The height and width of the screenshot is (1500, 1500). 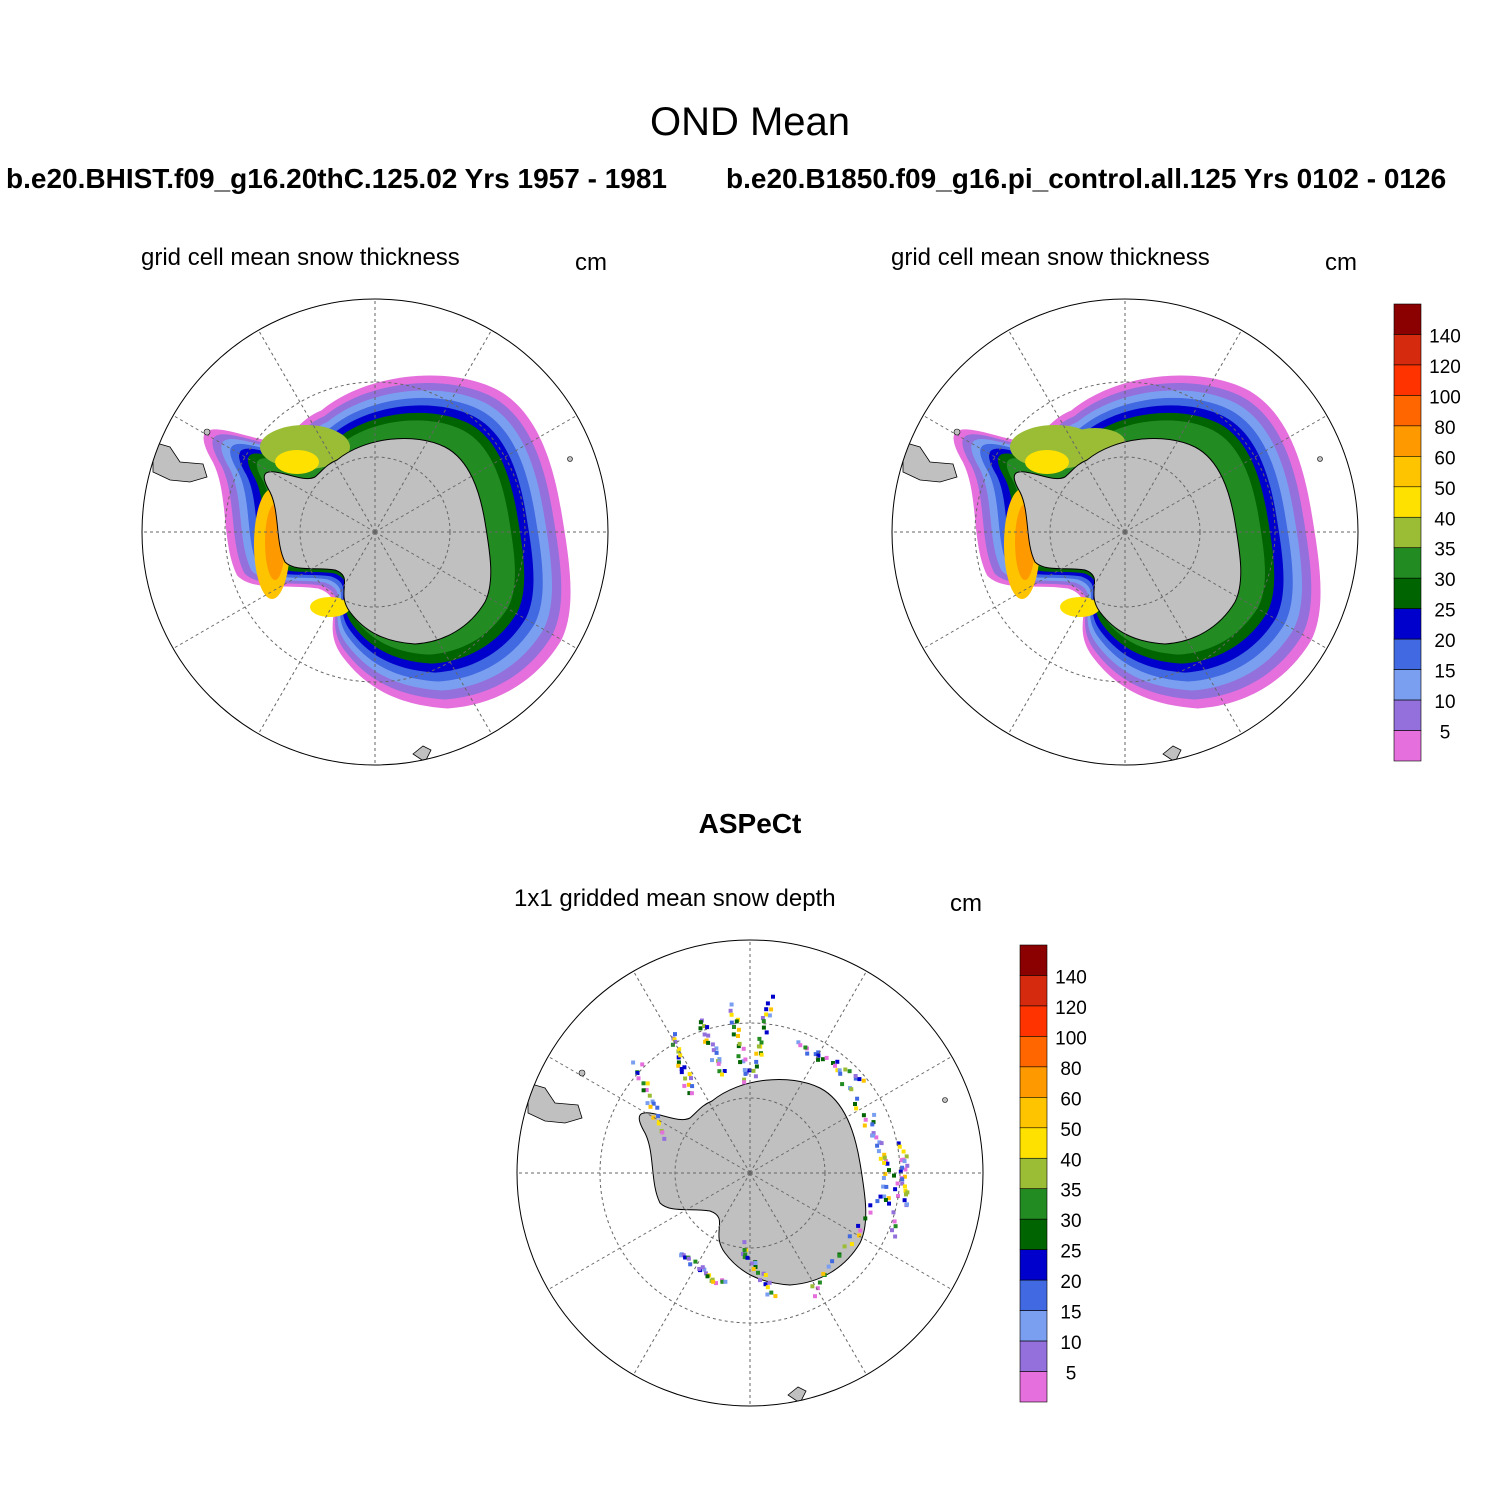 What do you see at coordinates (1444, 641) in the screenshot?
I see `colorbar-tick-label: 20` at bounding box center [1444, 641].